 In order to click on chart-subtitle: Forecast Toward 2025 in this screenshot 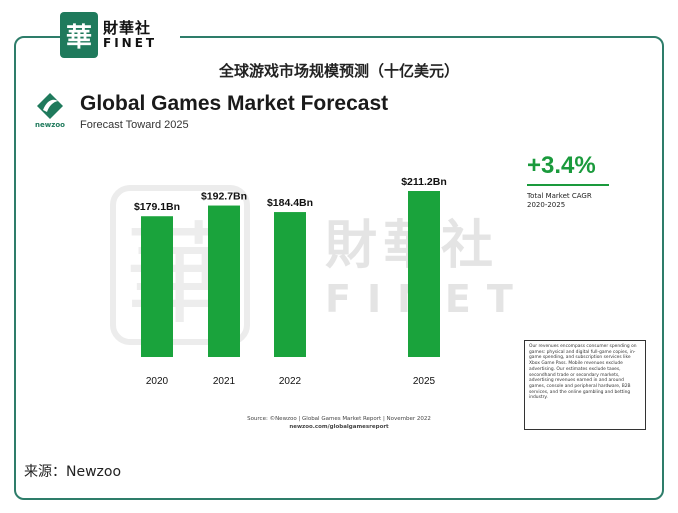, I will do `click(134, 125)`.